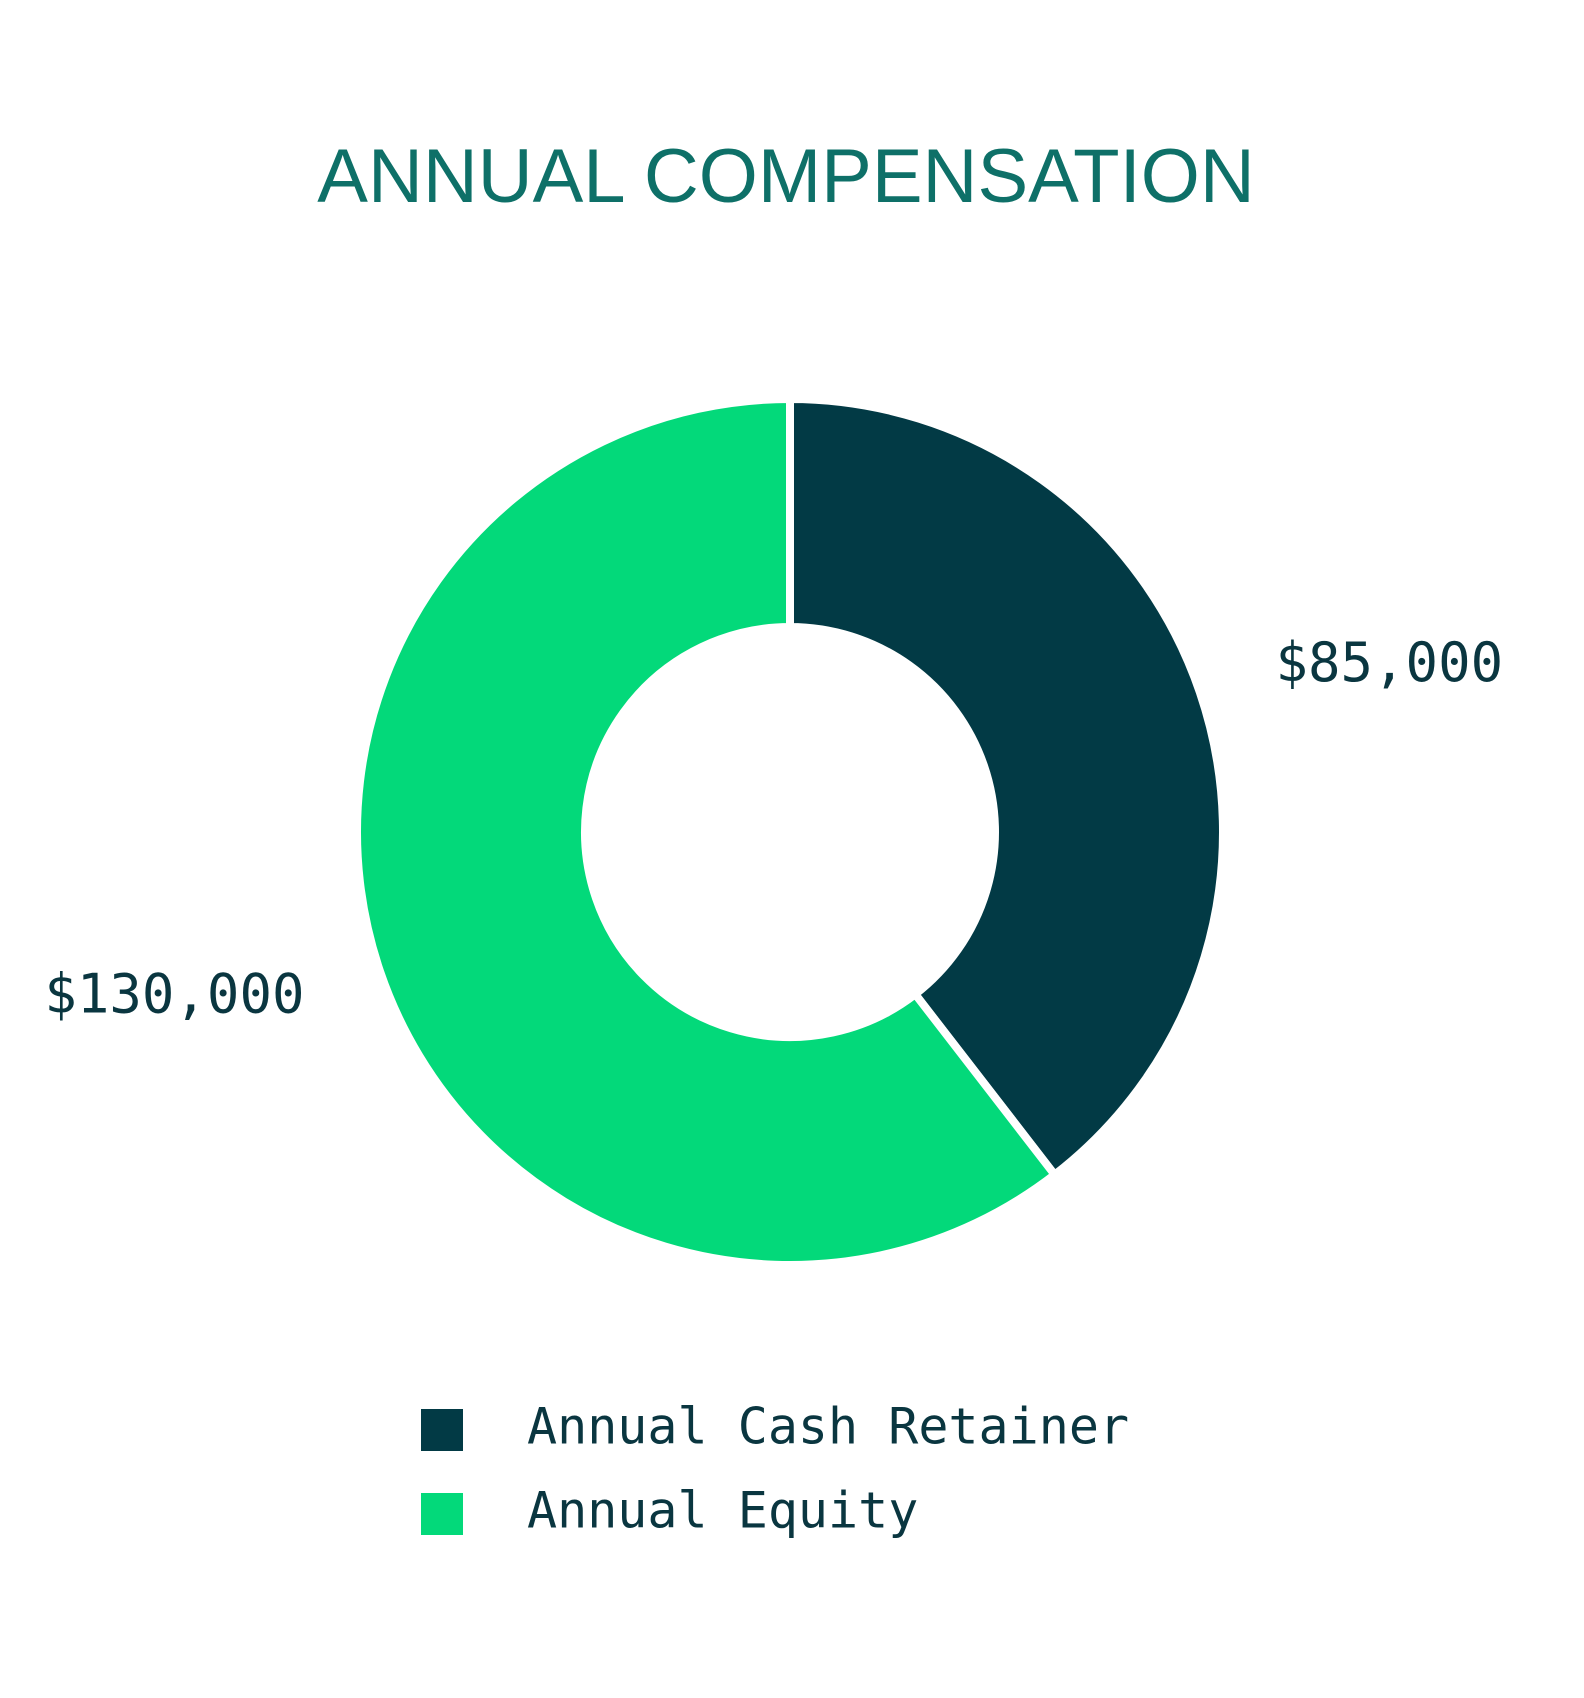  What do you see at coordinates (828, 1427) in the screenshot?
I see `legend-label: Annual Cash Retainer` at bounding box center [828, 1427].